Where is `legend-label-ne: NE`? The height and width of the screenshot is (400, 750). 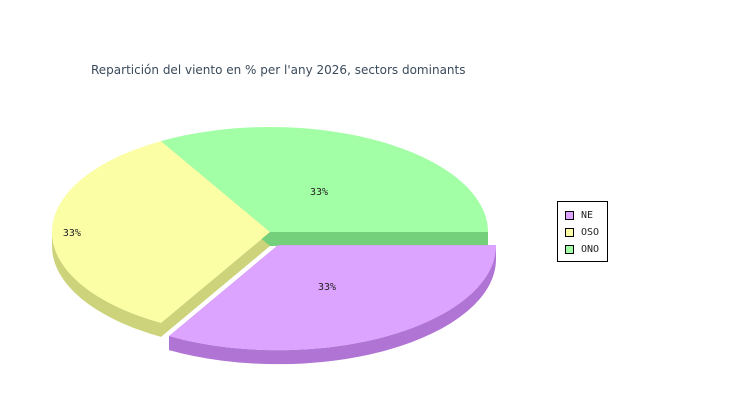
legend-label-ne: NE is located at coordinates (587, 215).